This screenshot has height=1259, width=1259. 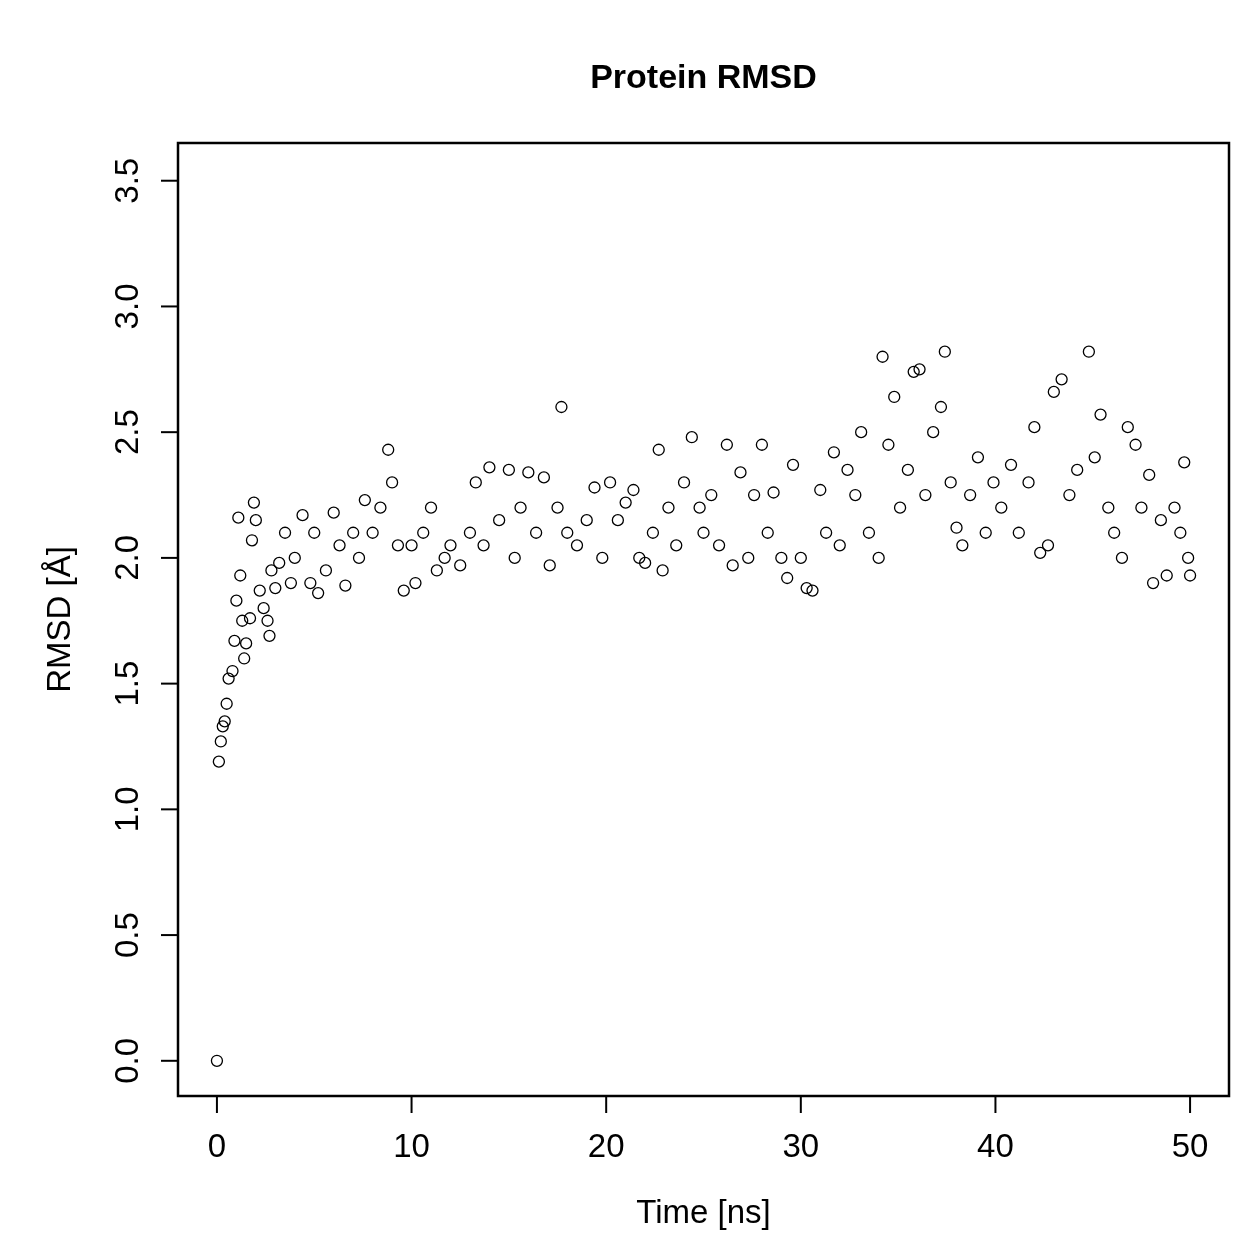 What do you see at coordinates (411, 1145) in the screenshot?
I see `x-tick-label: 10` at bounding box center [411, 1145].